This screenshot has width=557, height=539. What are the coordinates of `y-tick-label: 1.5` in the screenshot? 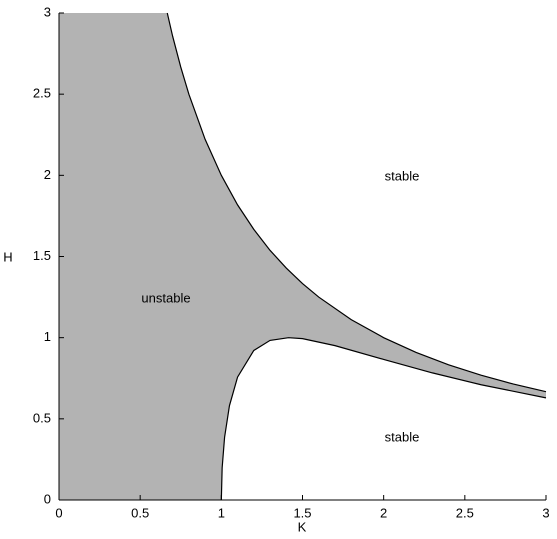 It's located at (42, 255).